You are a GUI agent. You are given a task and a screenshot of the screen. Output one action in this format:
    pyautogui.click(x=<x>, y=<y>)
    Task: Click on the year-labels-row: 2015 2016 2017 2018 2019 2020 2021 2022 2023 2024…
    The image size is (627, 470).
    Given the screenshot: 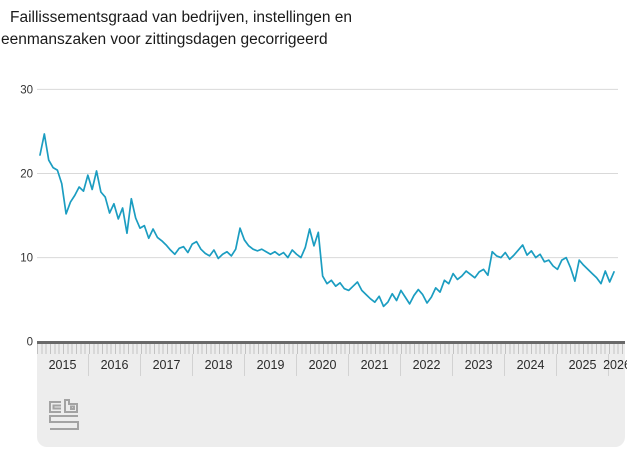 What is the action you would take?
    pyautogui.click(x=332, y=365)
    